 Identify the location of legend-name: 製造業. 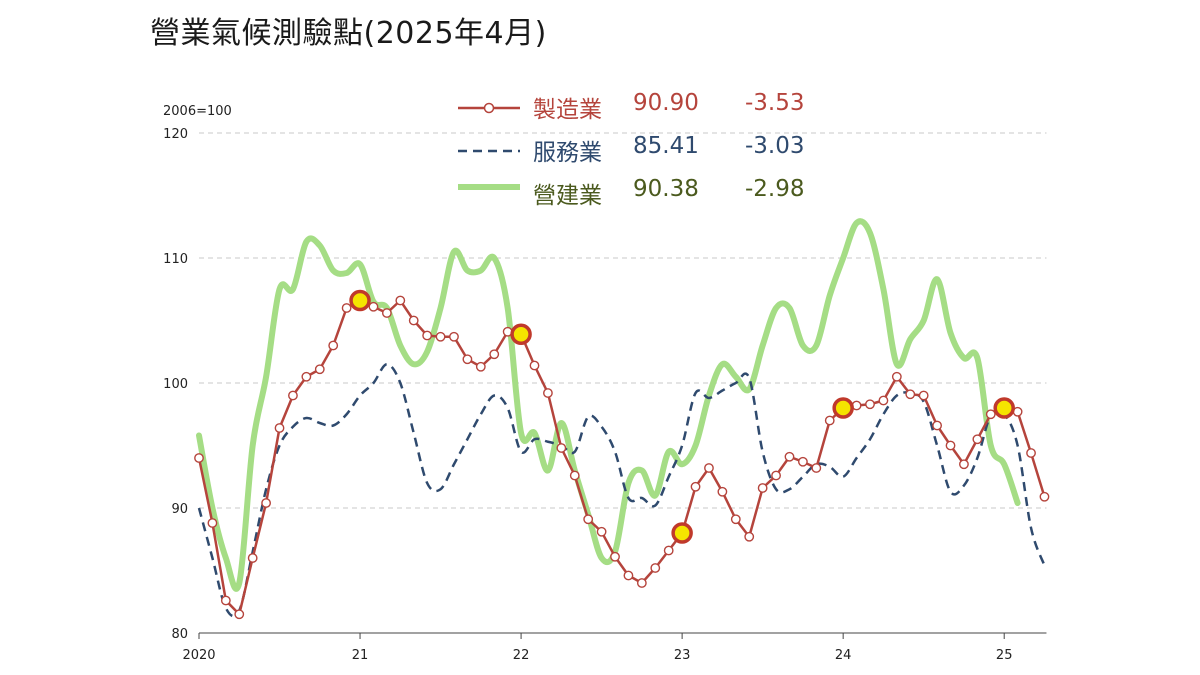
(567, 110).